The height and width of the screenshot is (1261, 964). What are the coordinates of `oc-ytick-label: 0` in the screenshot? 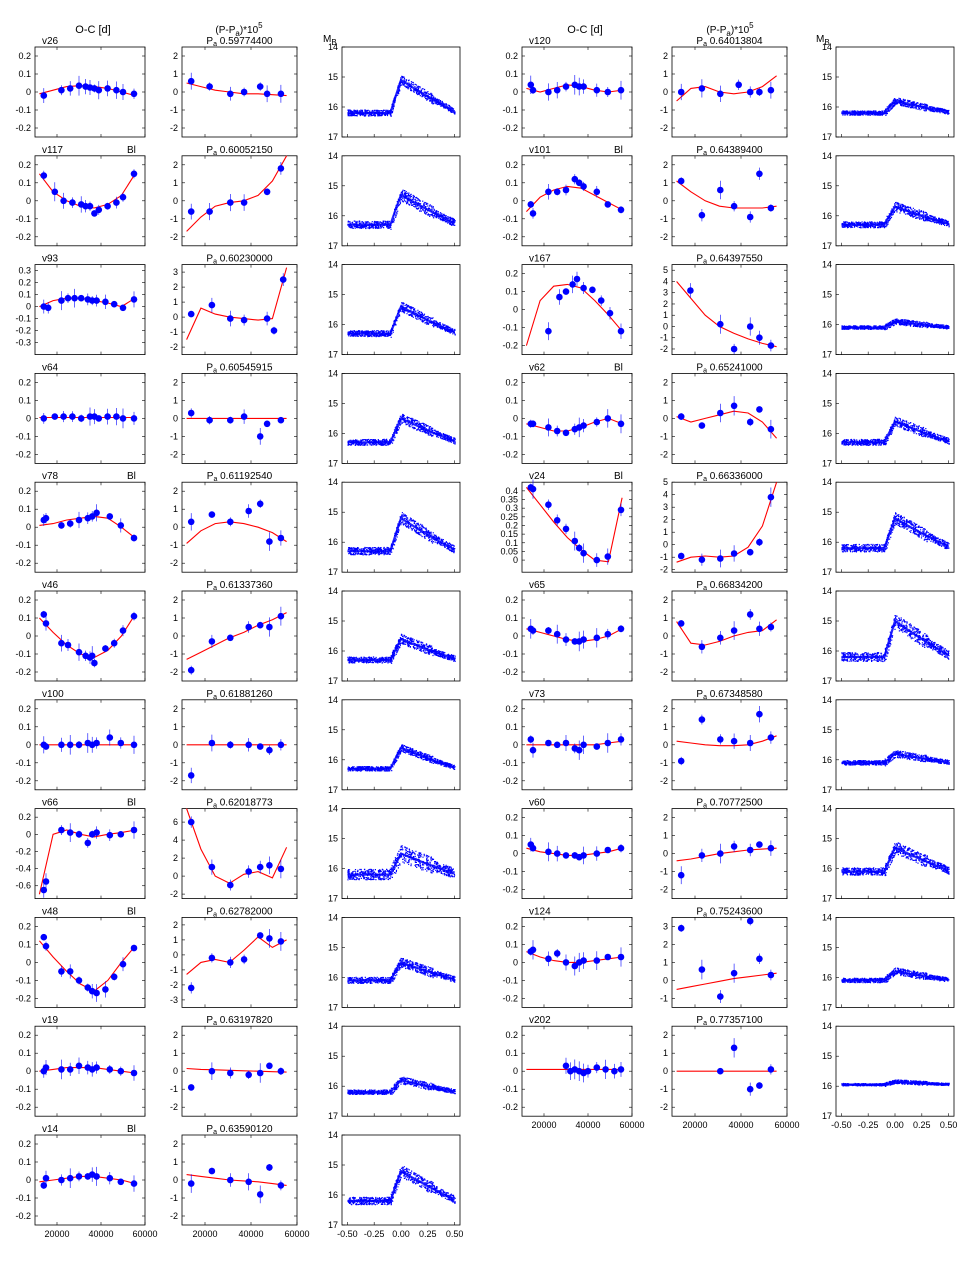 It's located at (515, 962).